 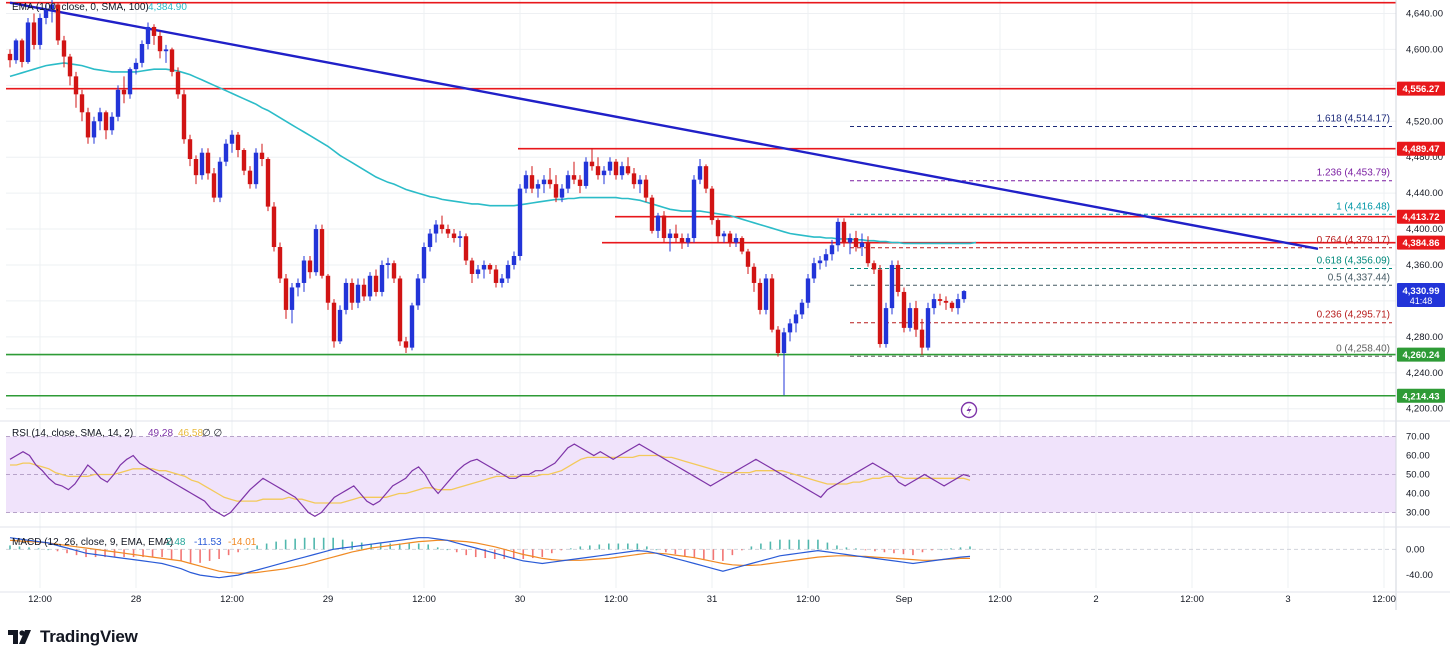 What do you see at coordinates (167, 7) in the screenshot?
I see `ema-legend-value: 4,384.90` at bounding box center [167, 7].